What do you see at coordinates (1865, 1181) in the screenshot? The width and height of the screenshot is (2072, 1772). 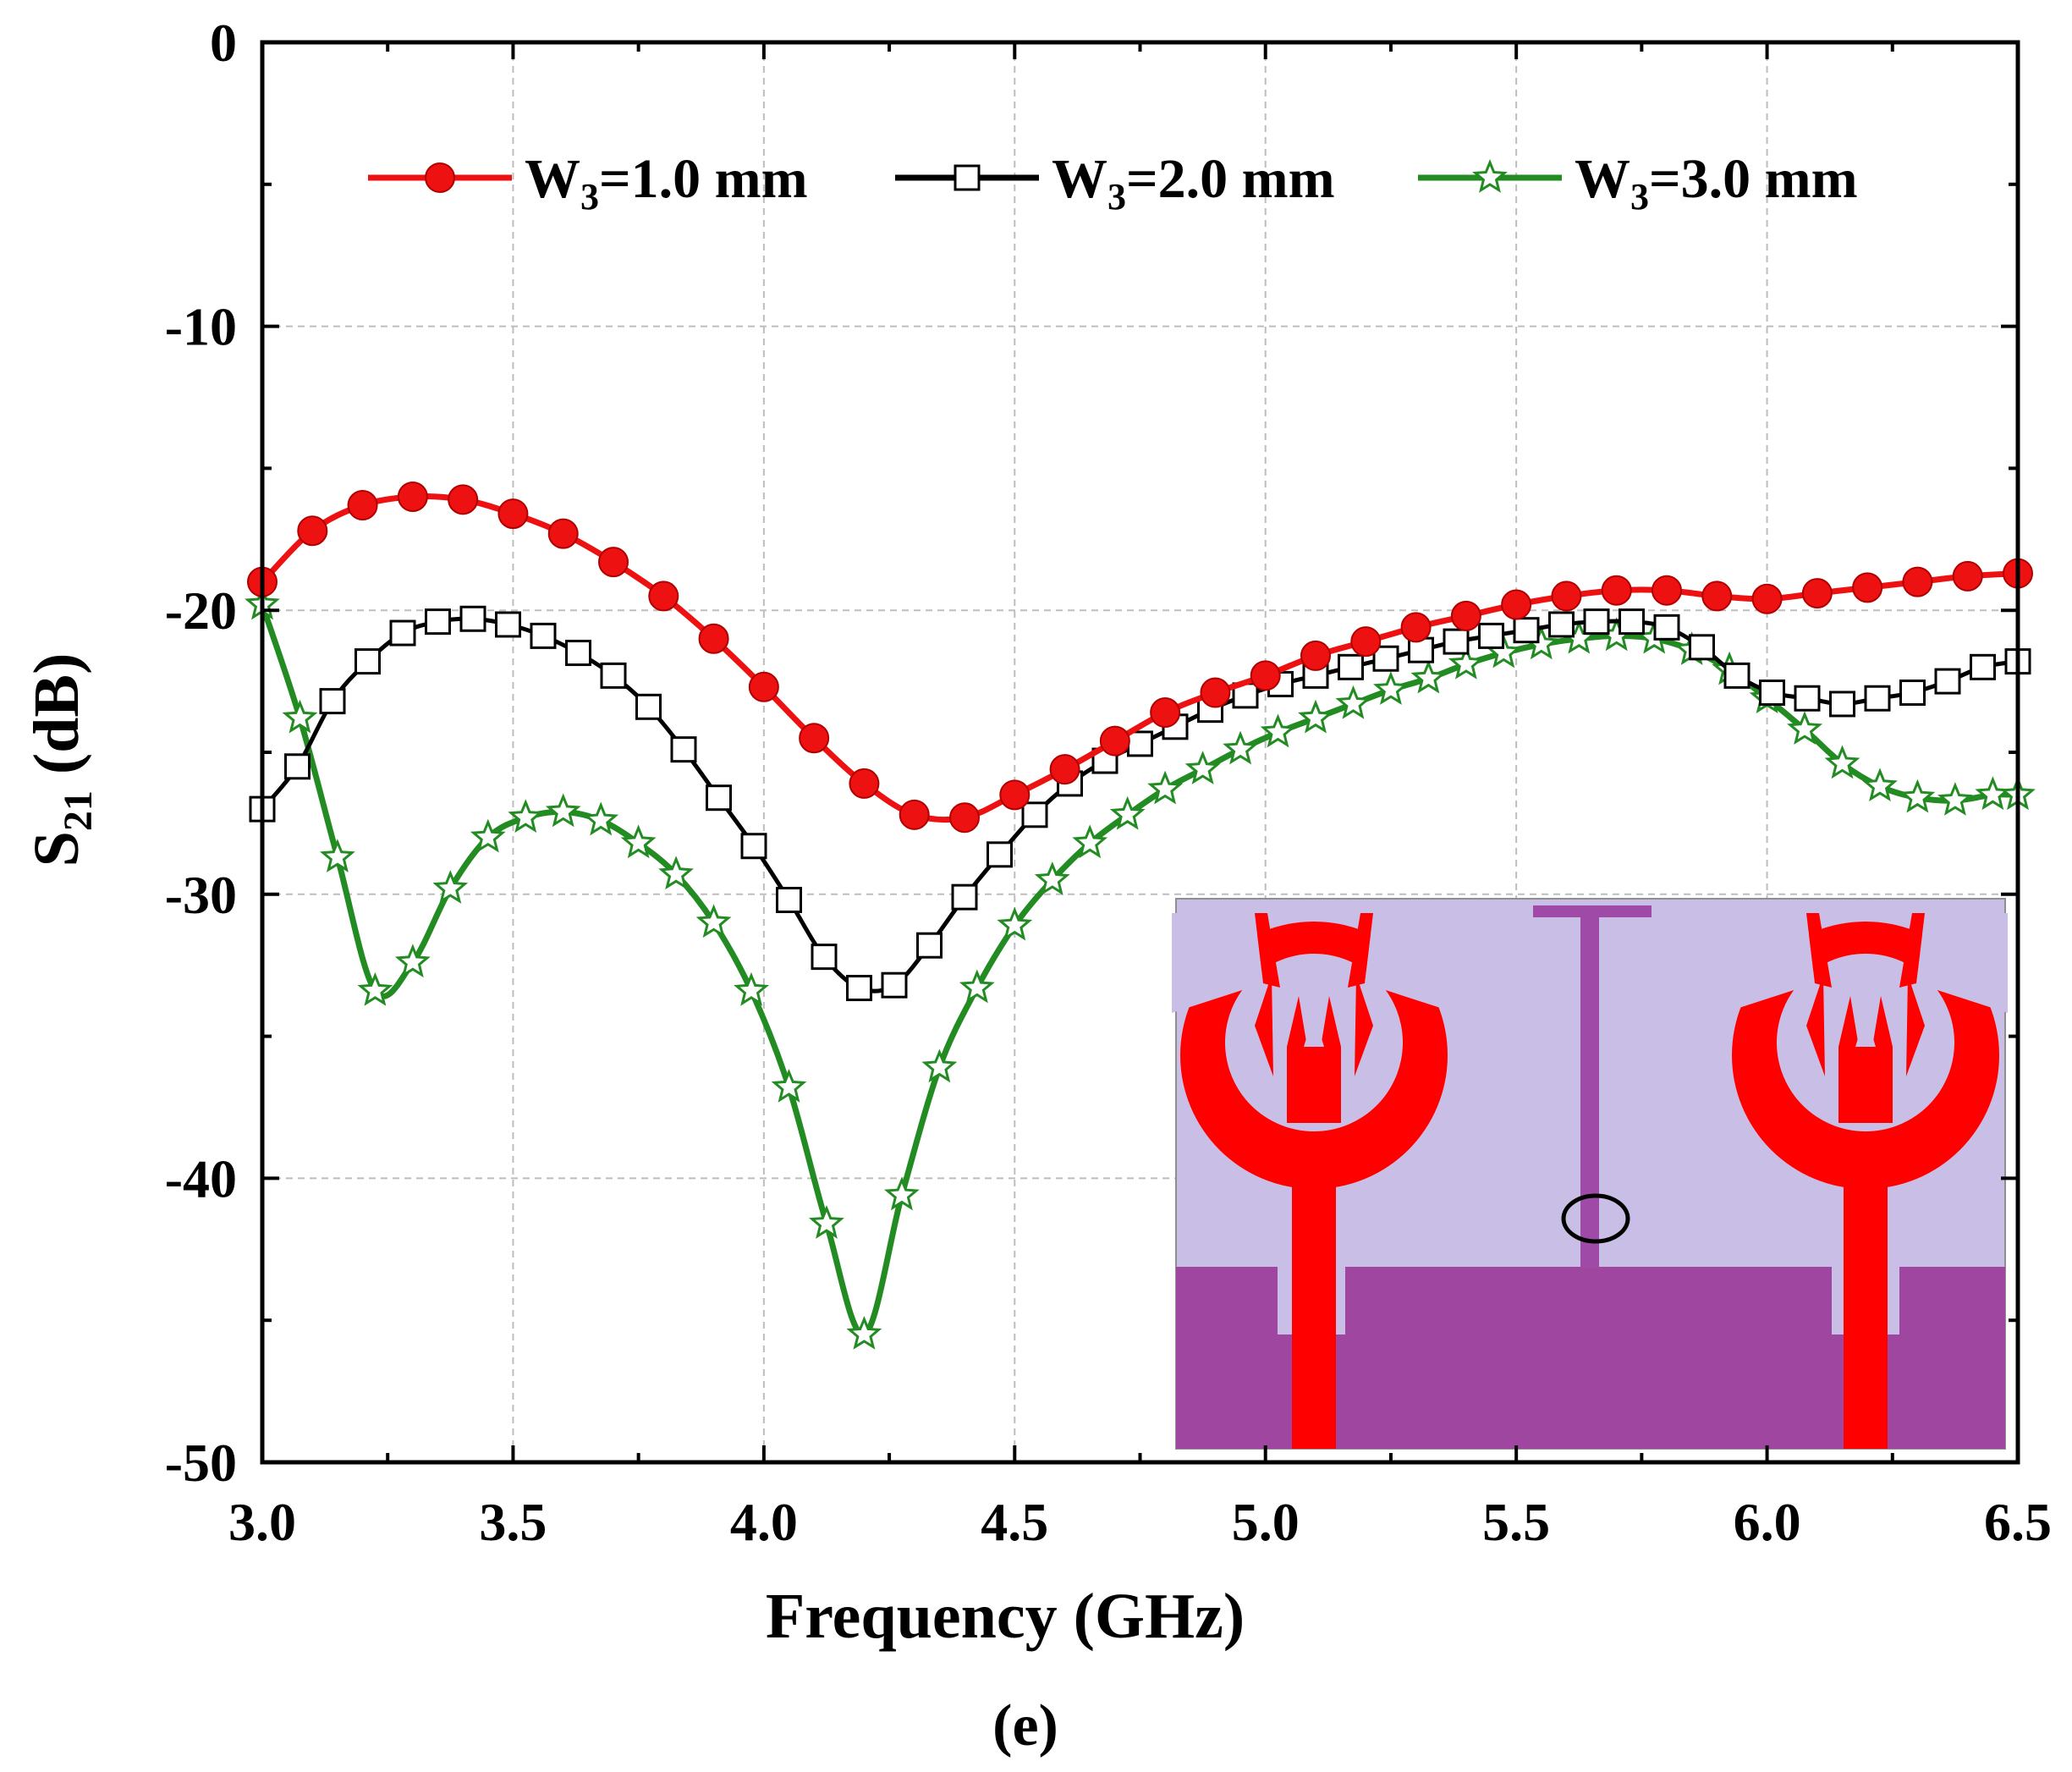 I see `inset-patch-right` at bounding box center [1865, 1181].